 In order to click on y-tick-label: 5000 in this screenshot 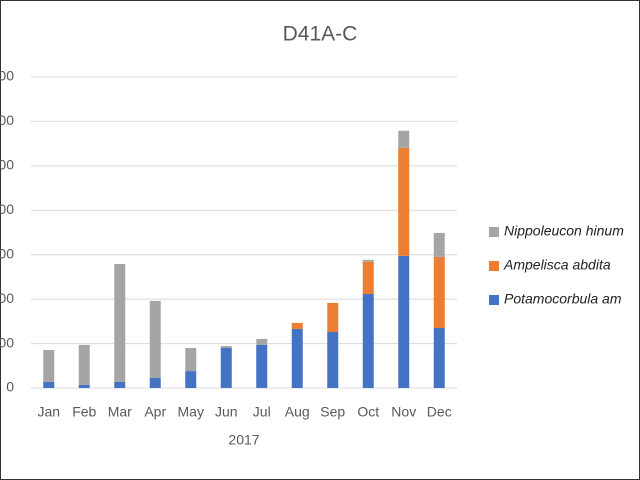, I will do `click(7, 165)`.